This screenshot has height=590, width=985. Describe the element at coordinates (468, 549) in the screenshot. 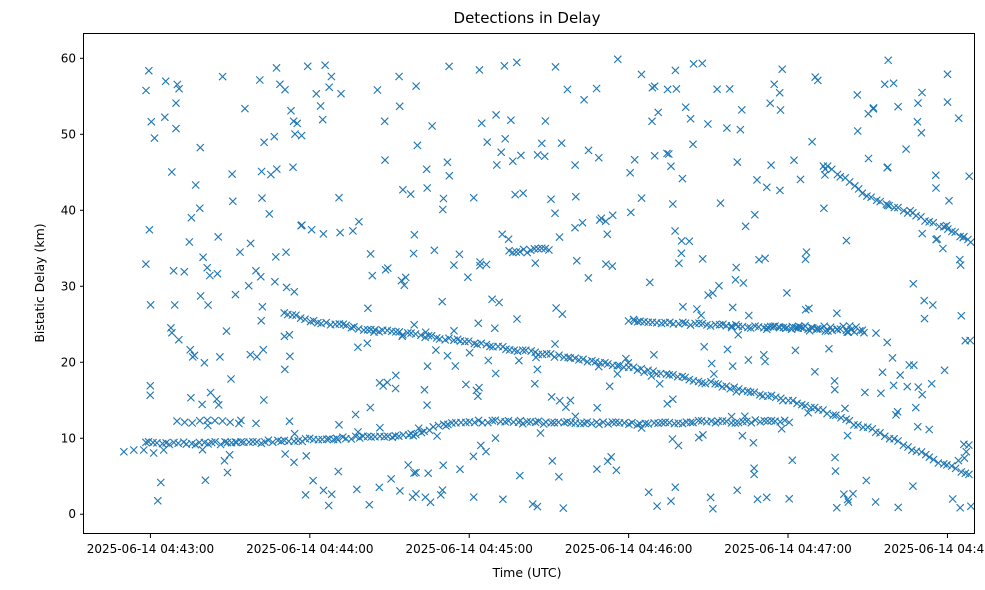

I see `x-tick-label: 2025-06-14 04:45:00` at that location.